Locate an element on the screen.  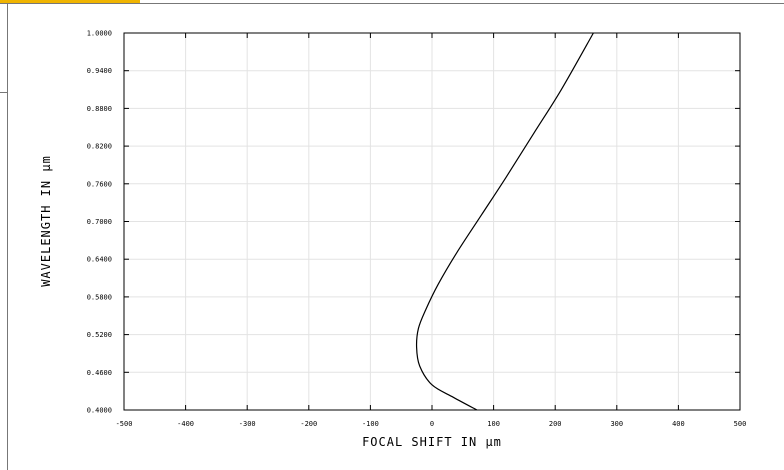
x-axis-title: FOCAL SHIFT IN µm is located at coordinates (432, 442).